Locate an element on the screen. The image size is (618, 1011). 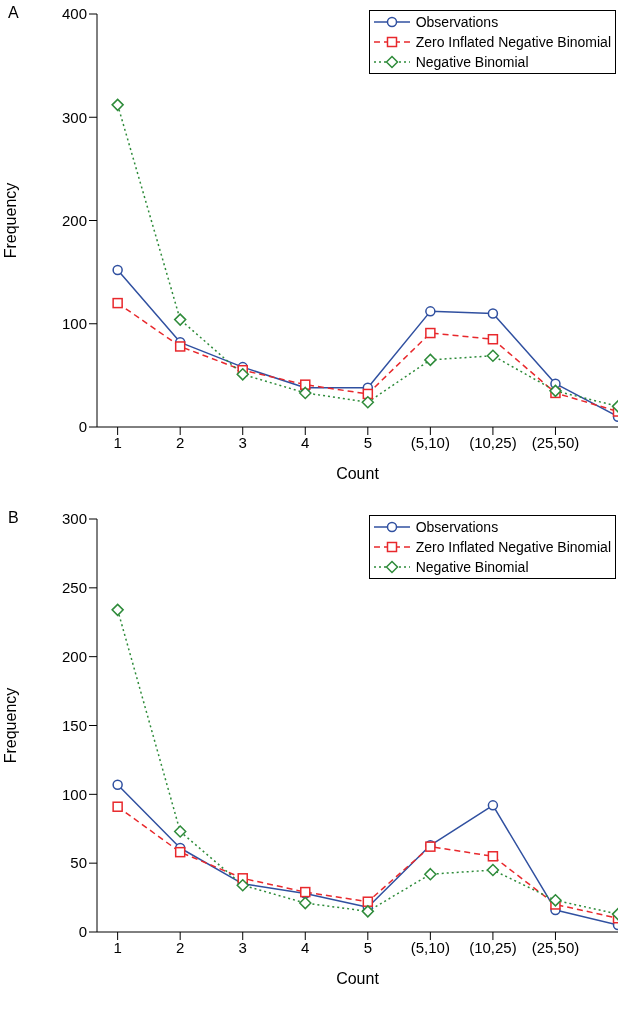
y-tick-label: 250 is located at coordinates (74, 588).